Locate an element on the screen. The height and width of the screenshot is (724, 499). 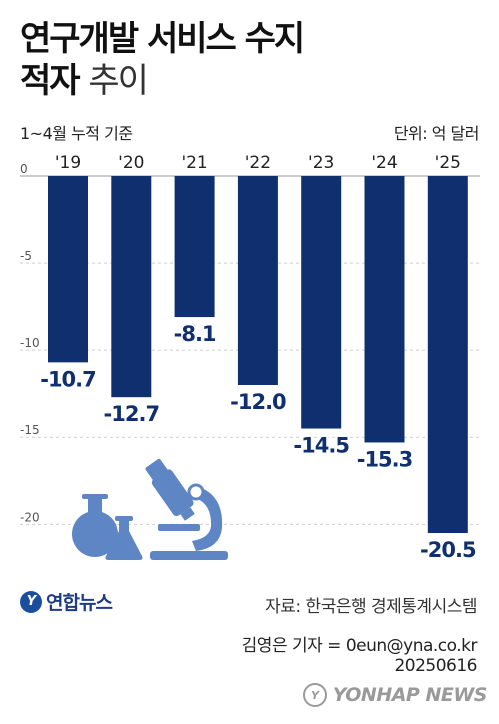
x-tick-label: '20 is located at coordinates (131, 163).